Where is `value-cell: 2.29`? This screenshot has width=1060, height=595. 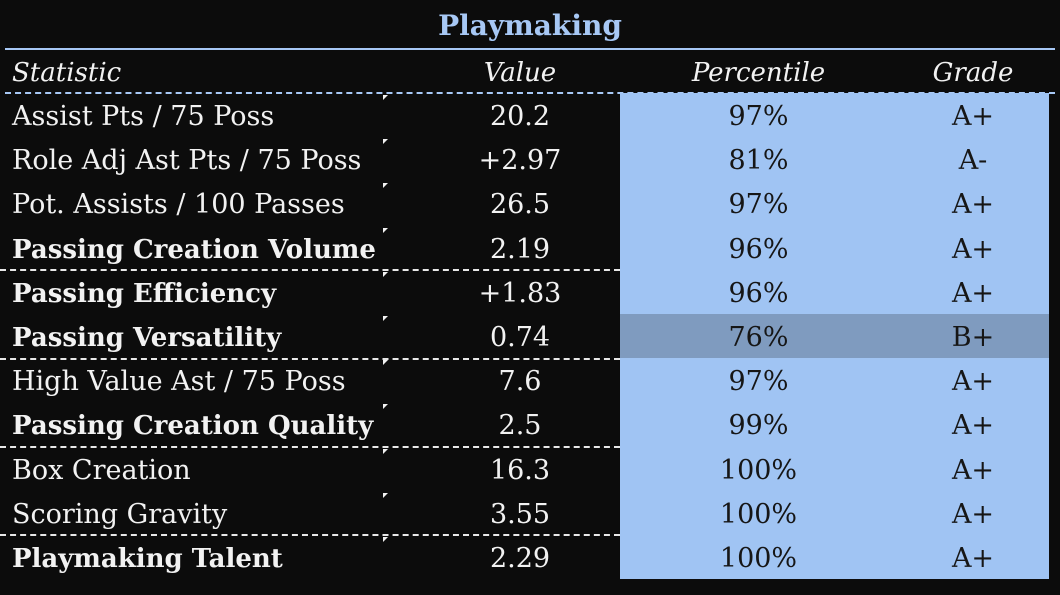 value-cell: 2.29 is located at coordinates (520, 558).